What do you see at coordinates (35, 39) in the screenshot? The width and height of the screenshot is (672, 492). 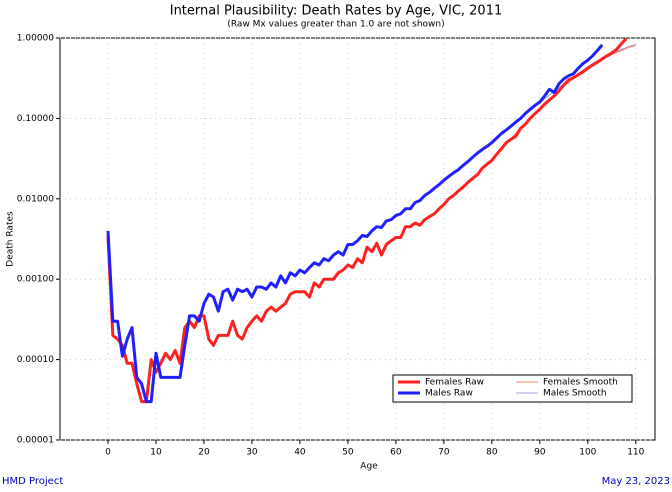 I see `y-tick-label: 1.00000` at bounding box center [35, 39].